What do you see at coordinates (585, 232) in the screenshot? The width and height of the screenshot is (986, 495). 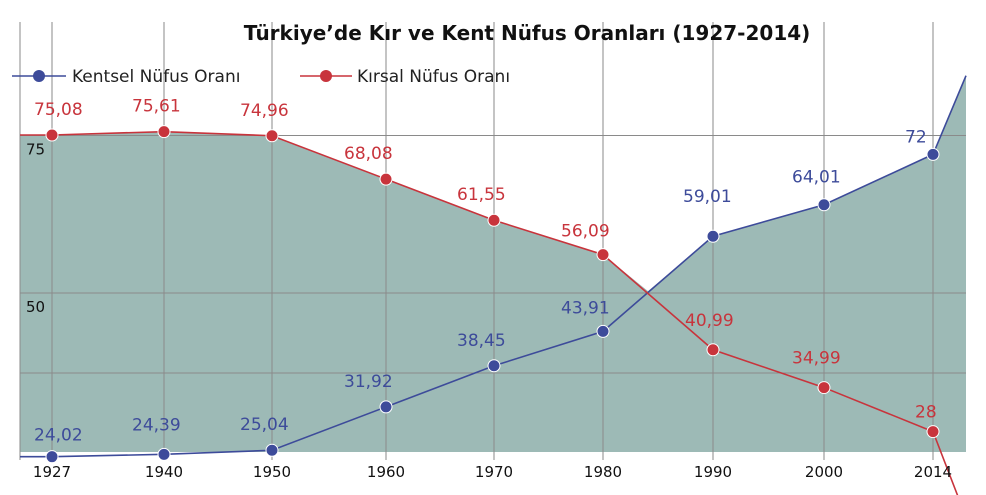 I see `rural-data-label: 56,09` at bounding box center [585, 232].